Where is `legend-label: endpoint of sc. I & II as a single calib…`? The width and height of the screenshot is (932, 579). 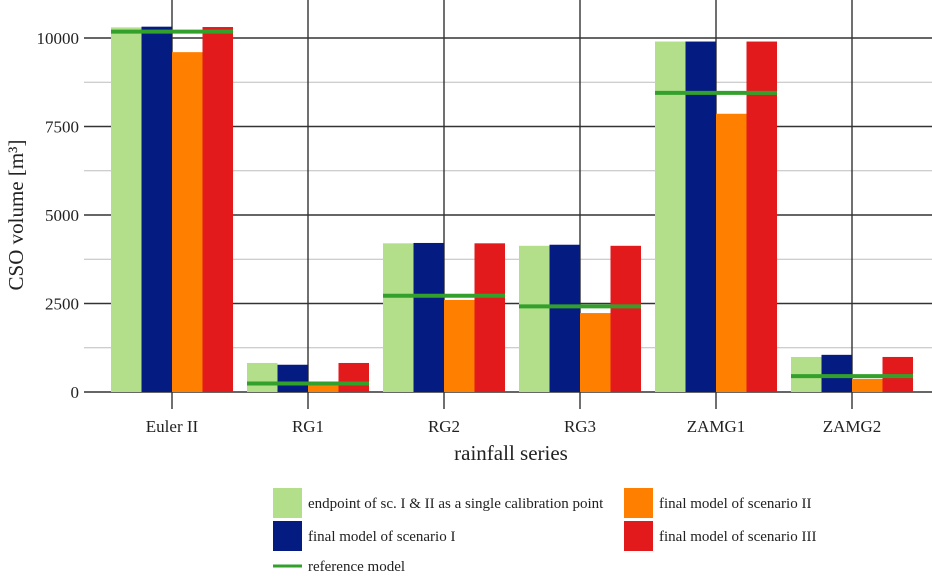
legend-label: endpoint of sc. I & II as a single calib… is located at coordinates (456, 504).